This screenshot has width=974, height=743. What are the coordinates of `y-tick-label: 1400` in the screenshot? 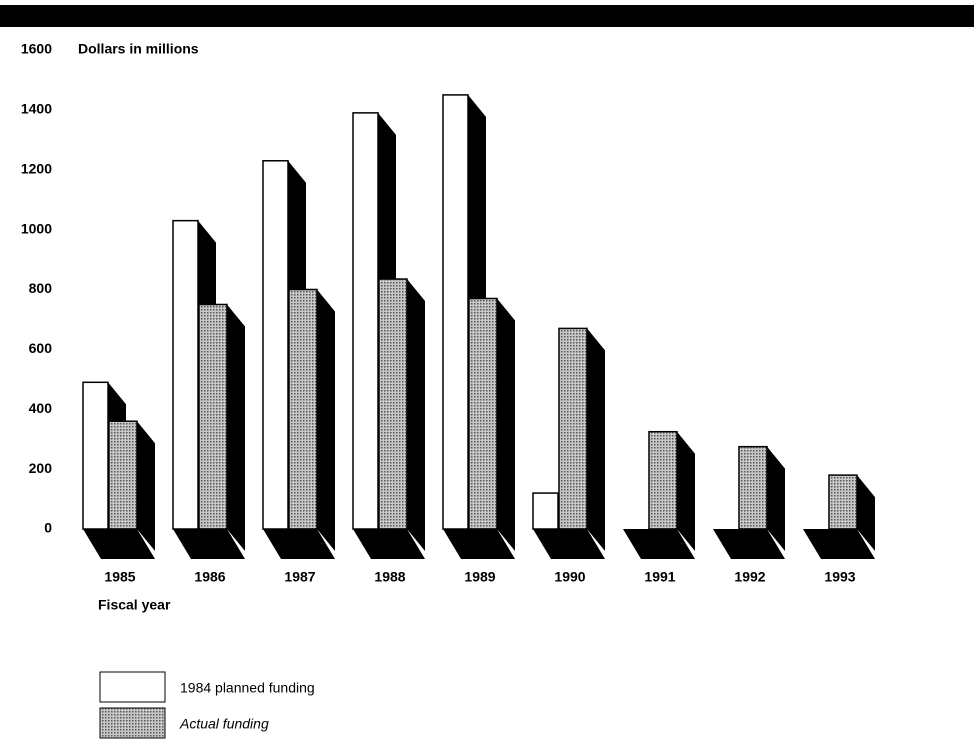 It's located at (36, 109).